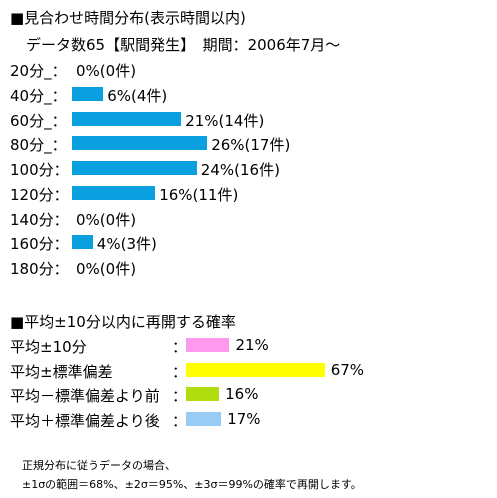  Describe the element at coordinates (61, 371) in the screenshot. I see `category-label: 平均±標準偏差` at that location.